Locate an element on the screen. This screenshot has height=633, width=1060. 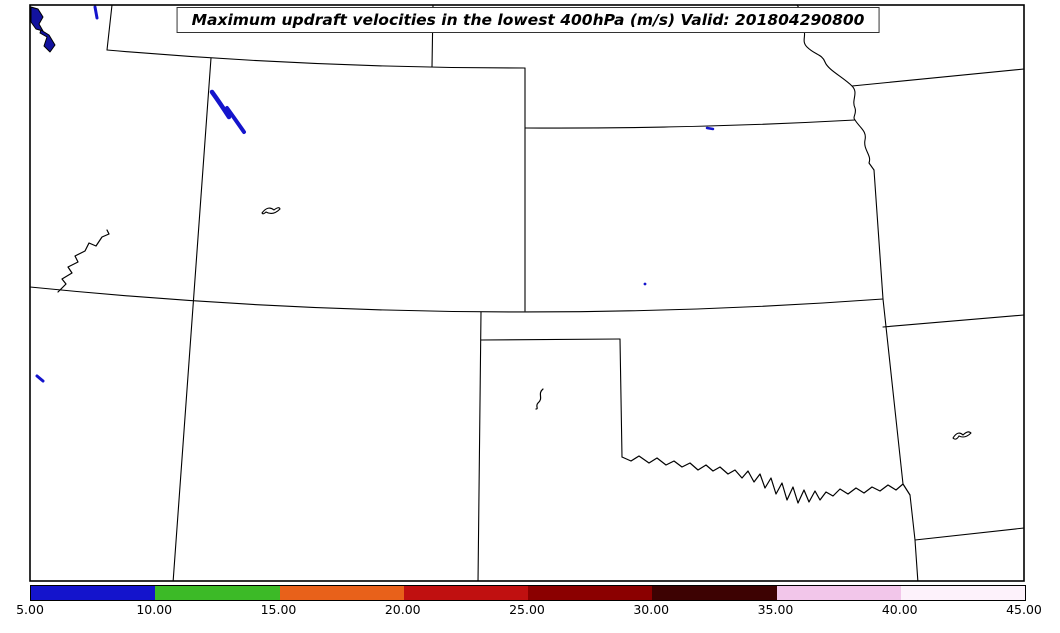
border-41n-parallel is located at coordinates (316, 59).